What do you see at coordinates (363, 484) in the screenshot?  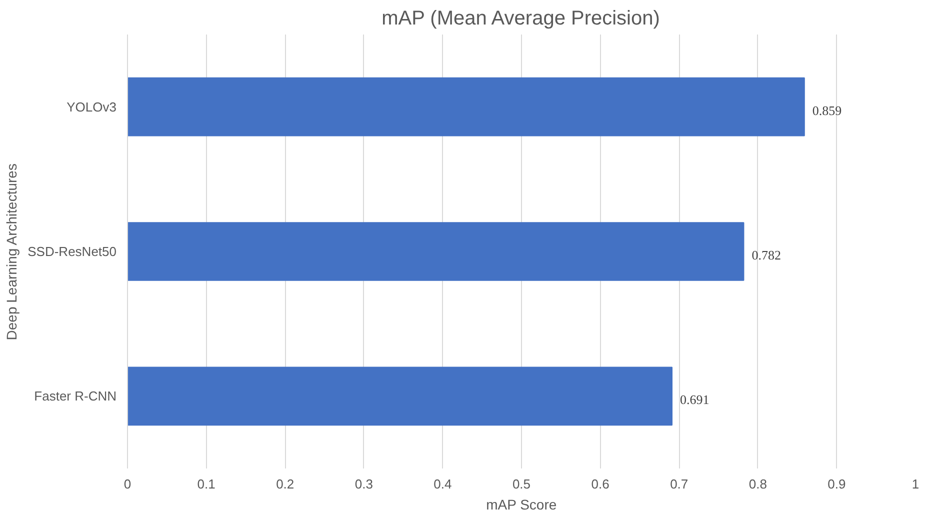 I see `x-tick-label: 0.3` at bounding box center [363, 484].